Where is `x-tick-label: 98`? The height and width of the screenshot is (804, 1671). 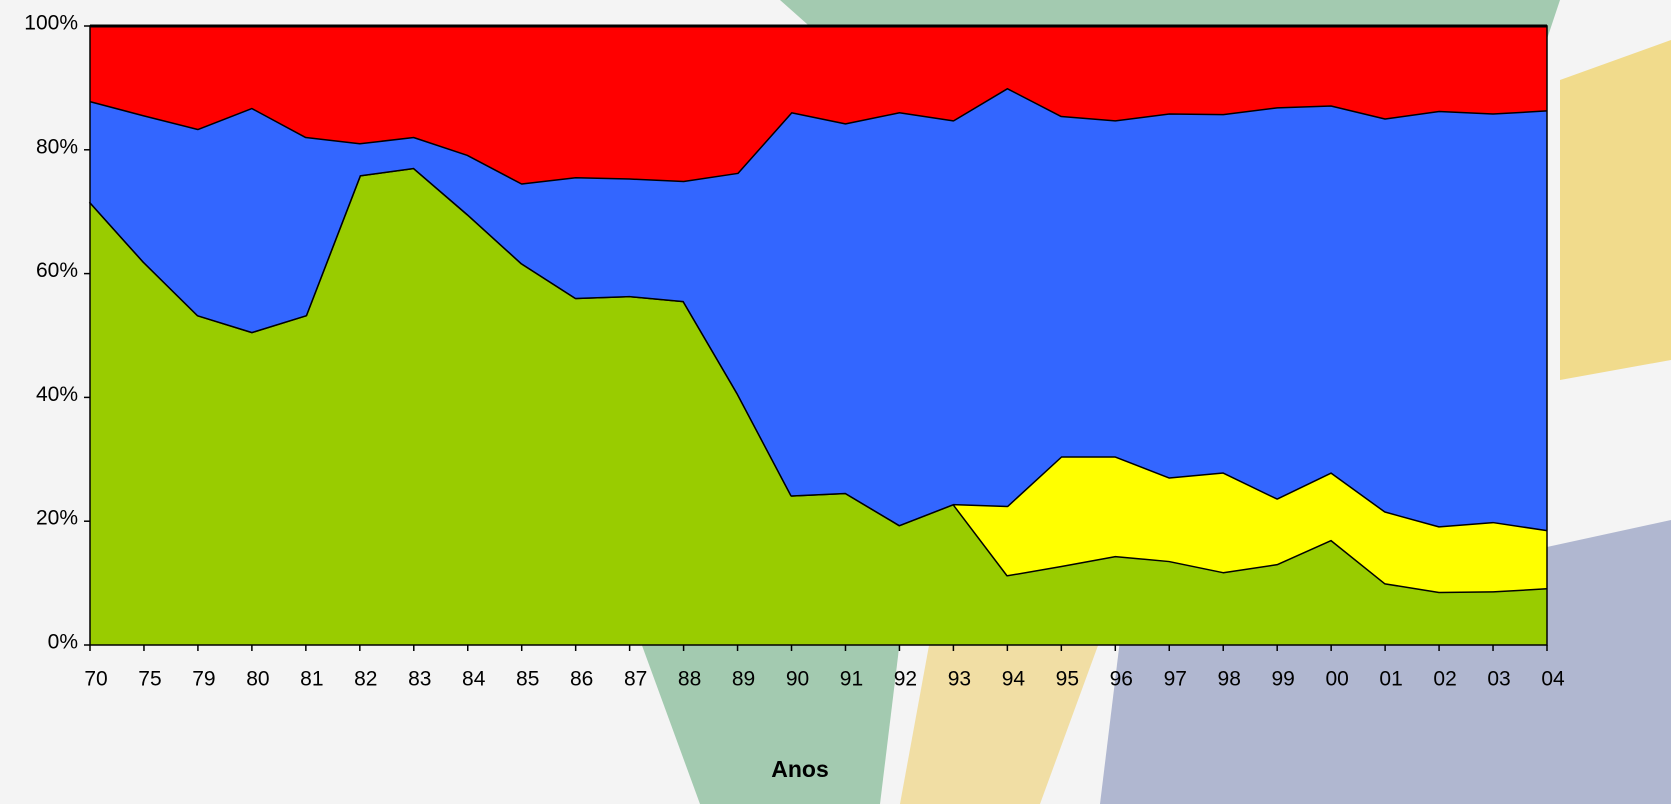 x-tick-label: 98 is located at coordinates (1229, 679).